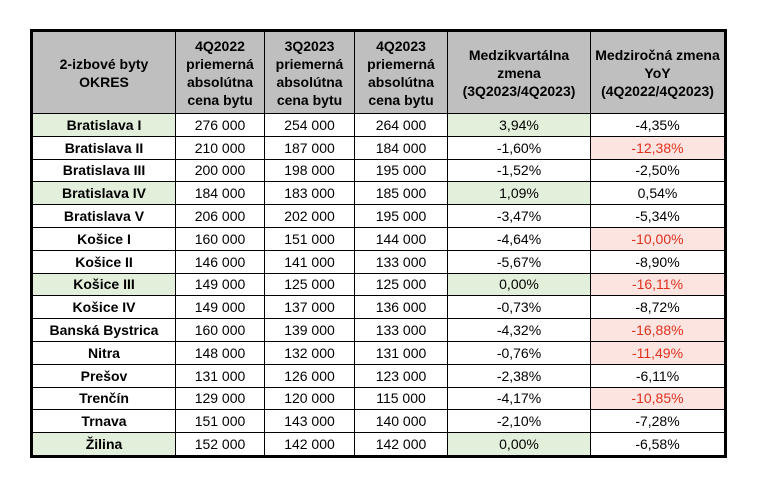 The height and width of the screenshot is (498, 759). I want to click on qoq-change-cell: -3,47%, so click(519, 216).